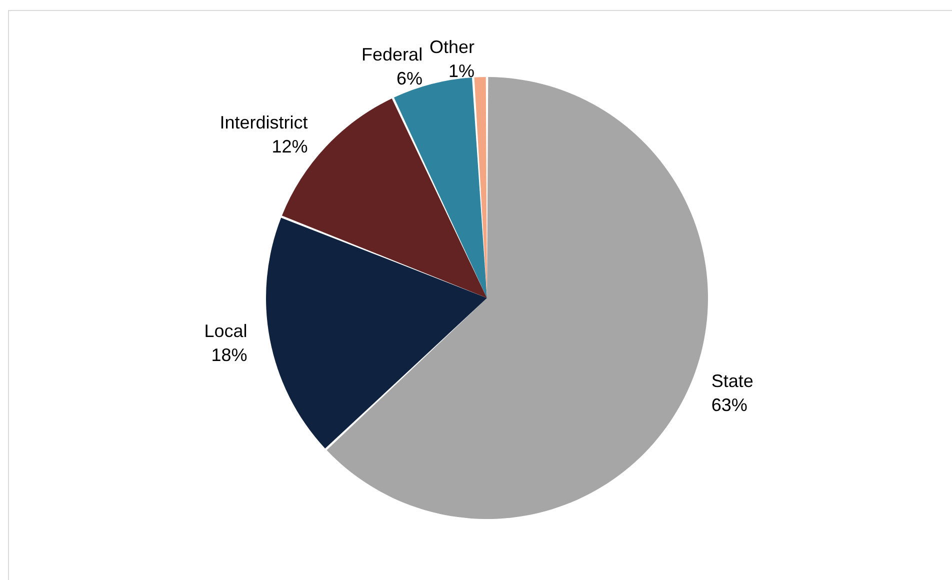 Image resolution: width=952 pixels, height=580 pixels. Describe the element at coordinates (229, 354) in the screenshot. I see `data-label: 18%` at that location.